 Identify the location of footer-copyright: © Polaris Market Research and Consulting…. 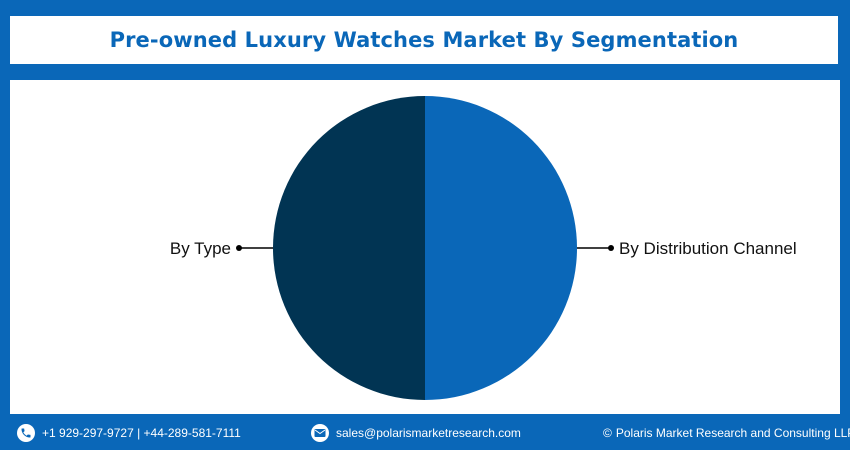
(726, 433).